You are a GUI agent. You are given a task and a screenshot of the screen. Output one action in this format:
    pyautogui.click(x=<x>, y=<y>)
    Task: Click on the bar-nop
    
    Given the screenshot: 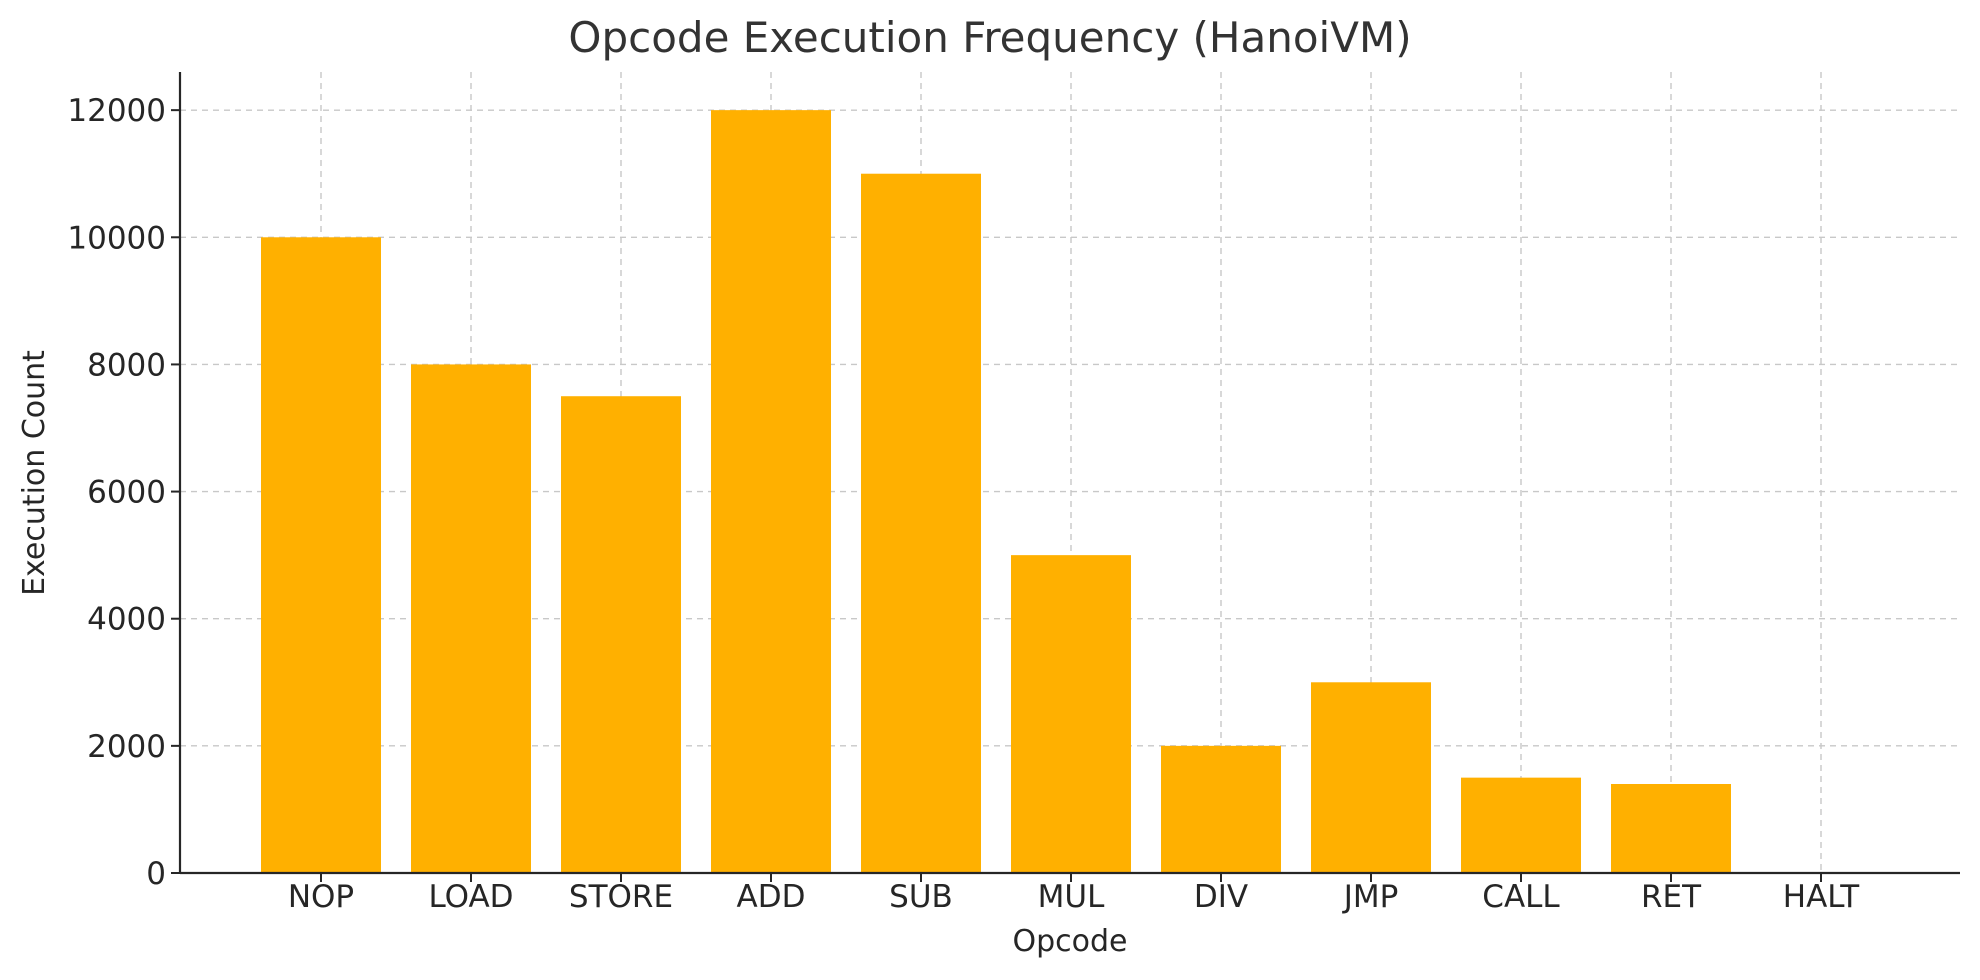 What is the action you would take?
    pyautogui.click(x=321, y=555)
    